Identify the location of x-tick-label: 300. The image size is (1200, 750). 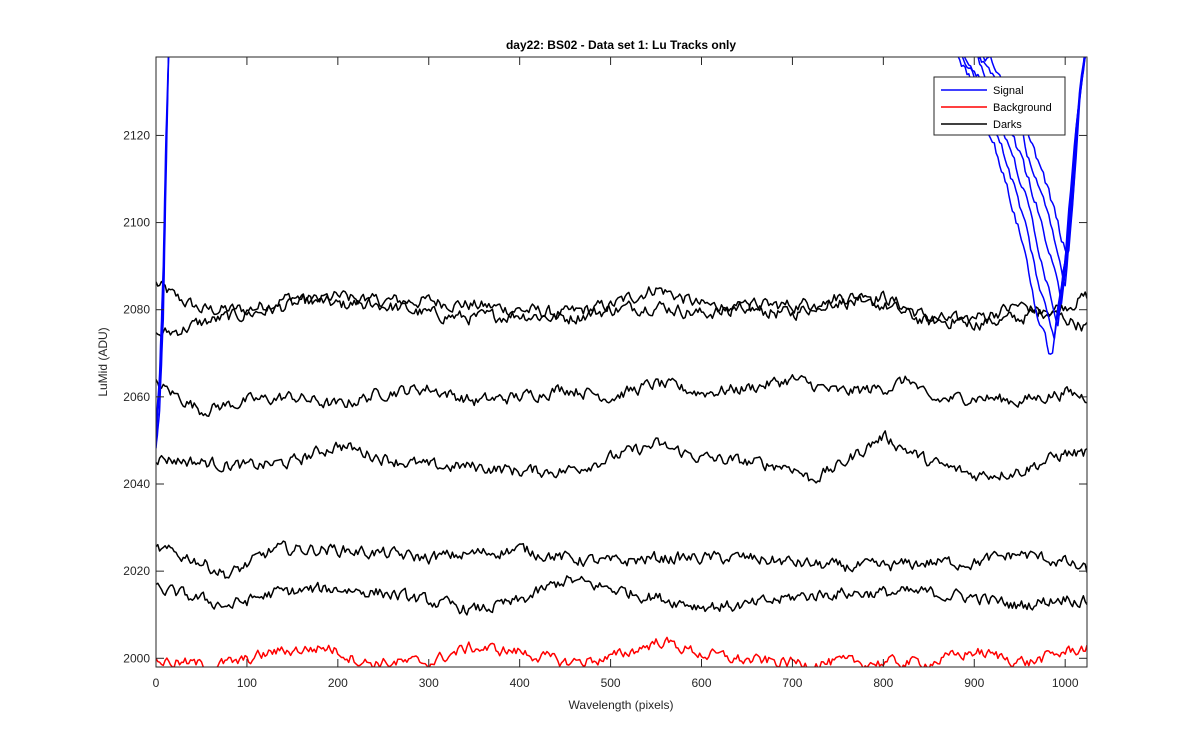
(429, 683).